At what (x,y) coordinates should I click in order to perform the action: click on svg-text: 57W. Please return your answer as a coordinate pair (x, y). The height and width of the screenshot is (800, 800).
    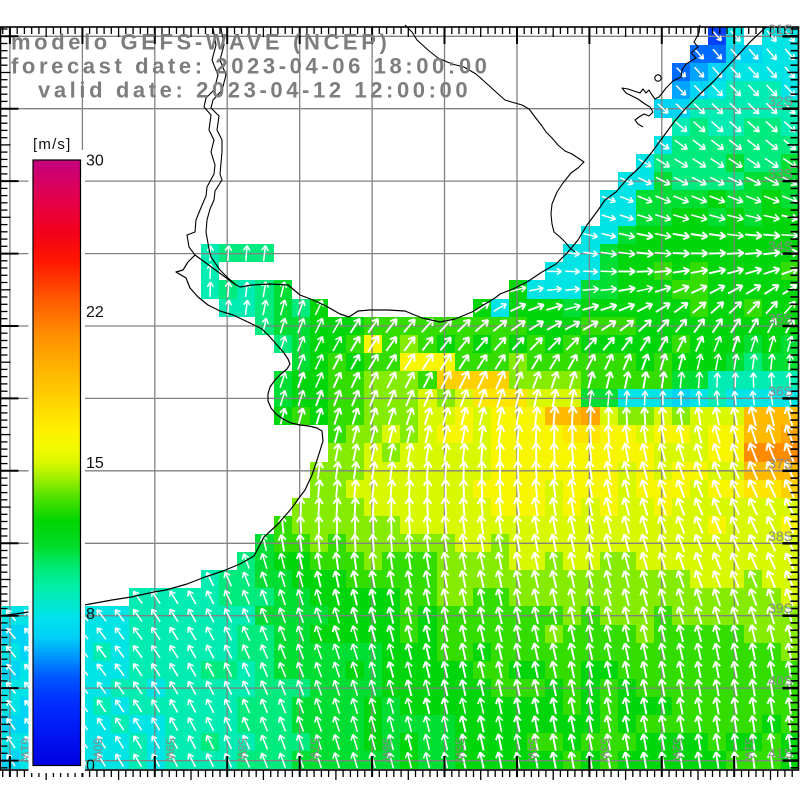
    Looking at the image, I should click on (315, 750).